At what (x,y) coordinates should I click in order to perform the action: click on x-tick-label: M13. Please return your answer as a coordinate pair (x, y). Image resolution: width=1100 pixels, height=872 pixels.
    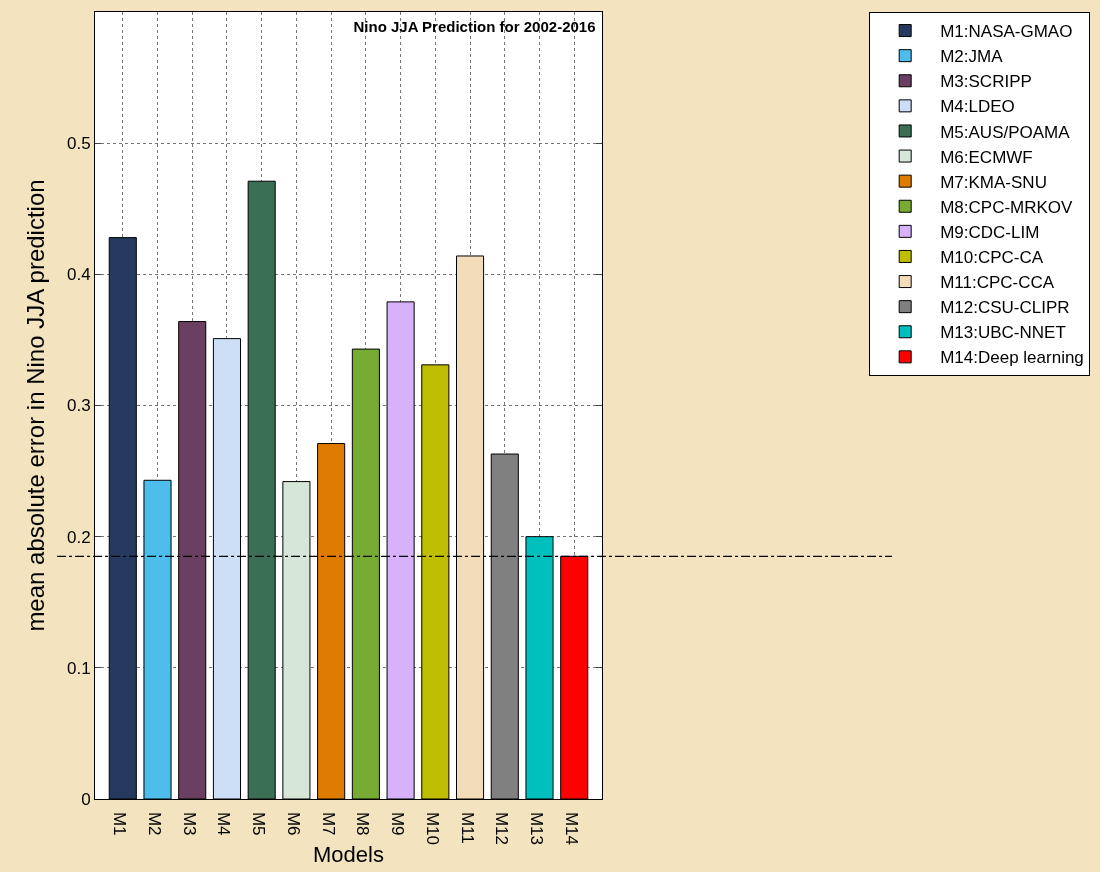
    Looking at the image, I should click on (536, 828).